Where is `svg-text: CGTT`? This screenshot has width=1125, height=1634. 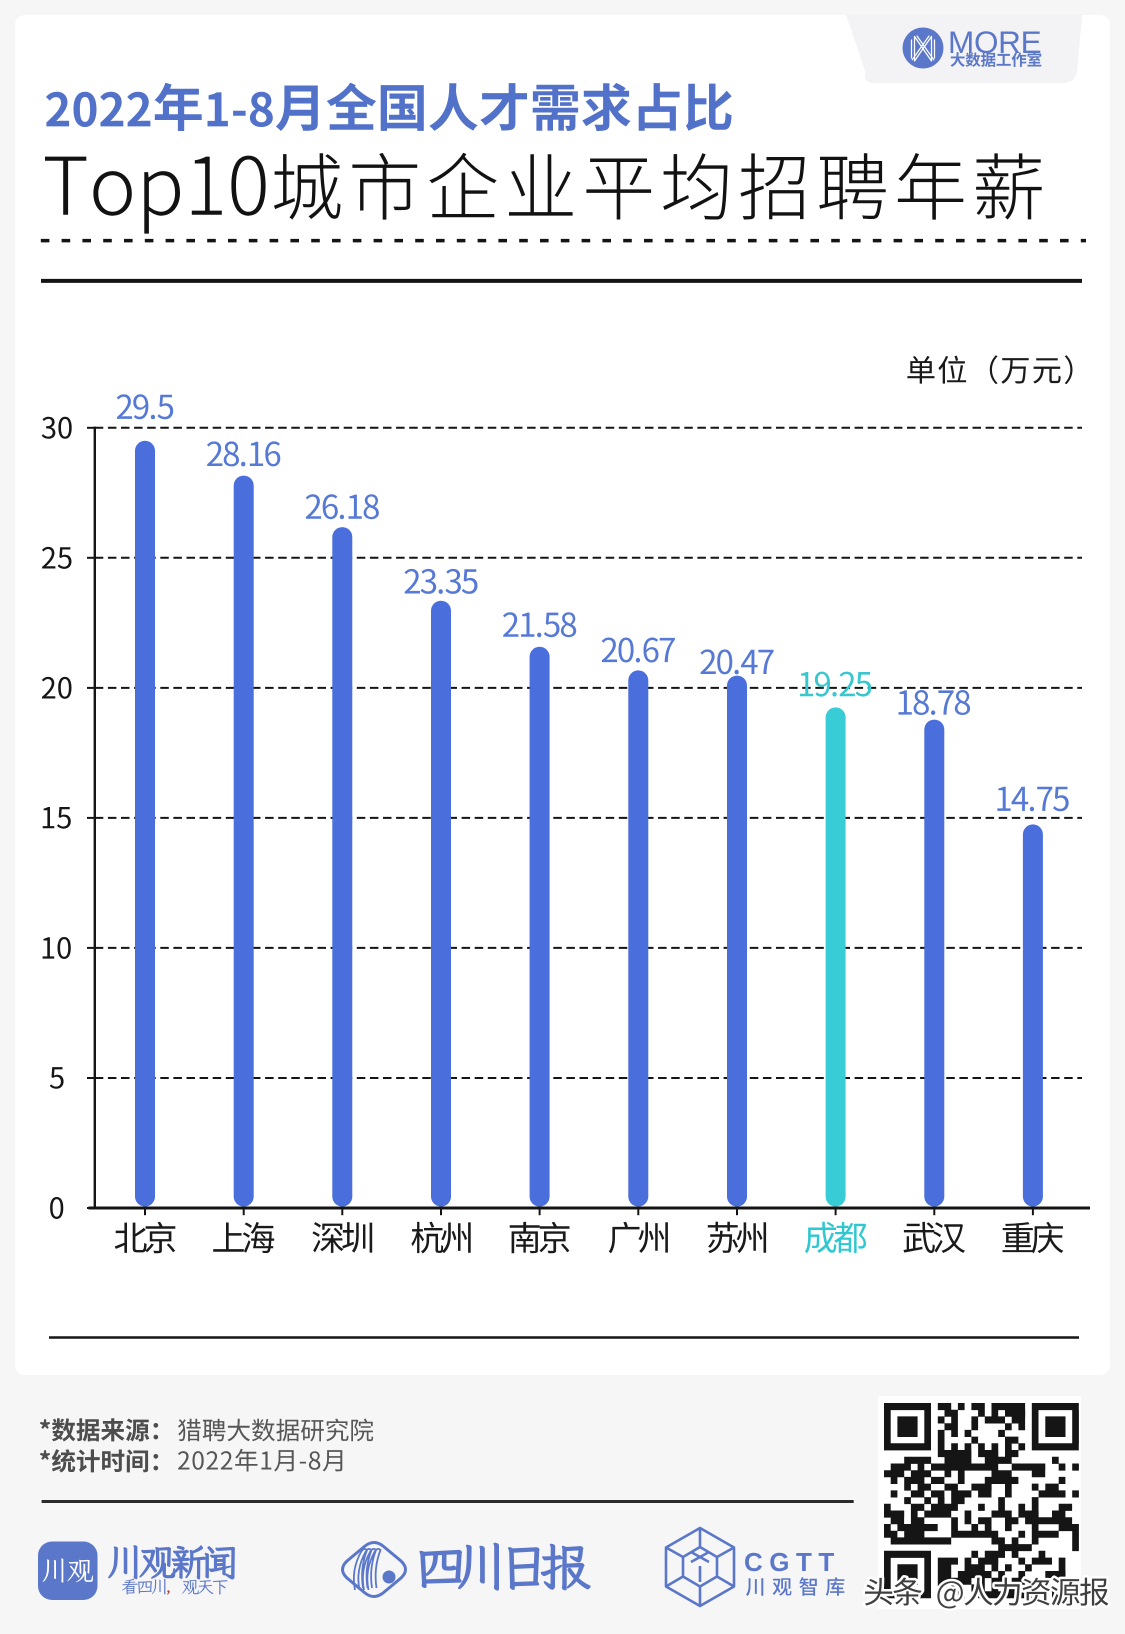
svg-text: CGTT is located at coordinates (792, 1562).